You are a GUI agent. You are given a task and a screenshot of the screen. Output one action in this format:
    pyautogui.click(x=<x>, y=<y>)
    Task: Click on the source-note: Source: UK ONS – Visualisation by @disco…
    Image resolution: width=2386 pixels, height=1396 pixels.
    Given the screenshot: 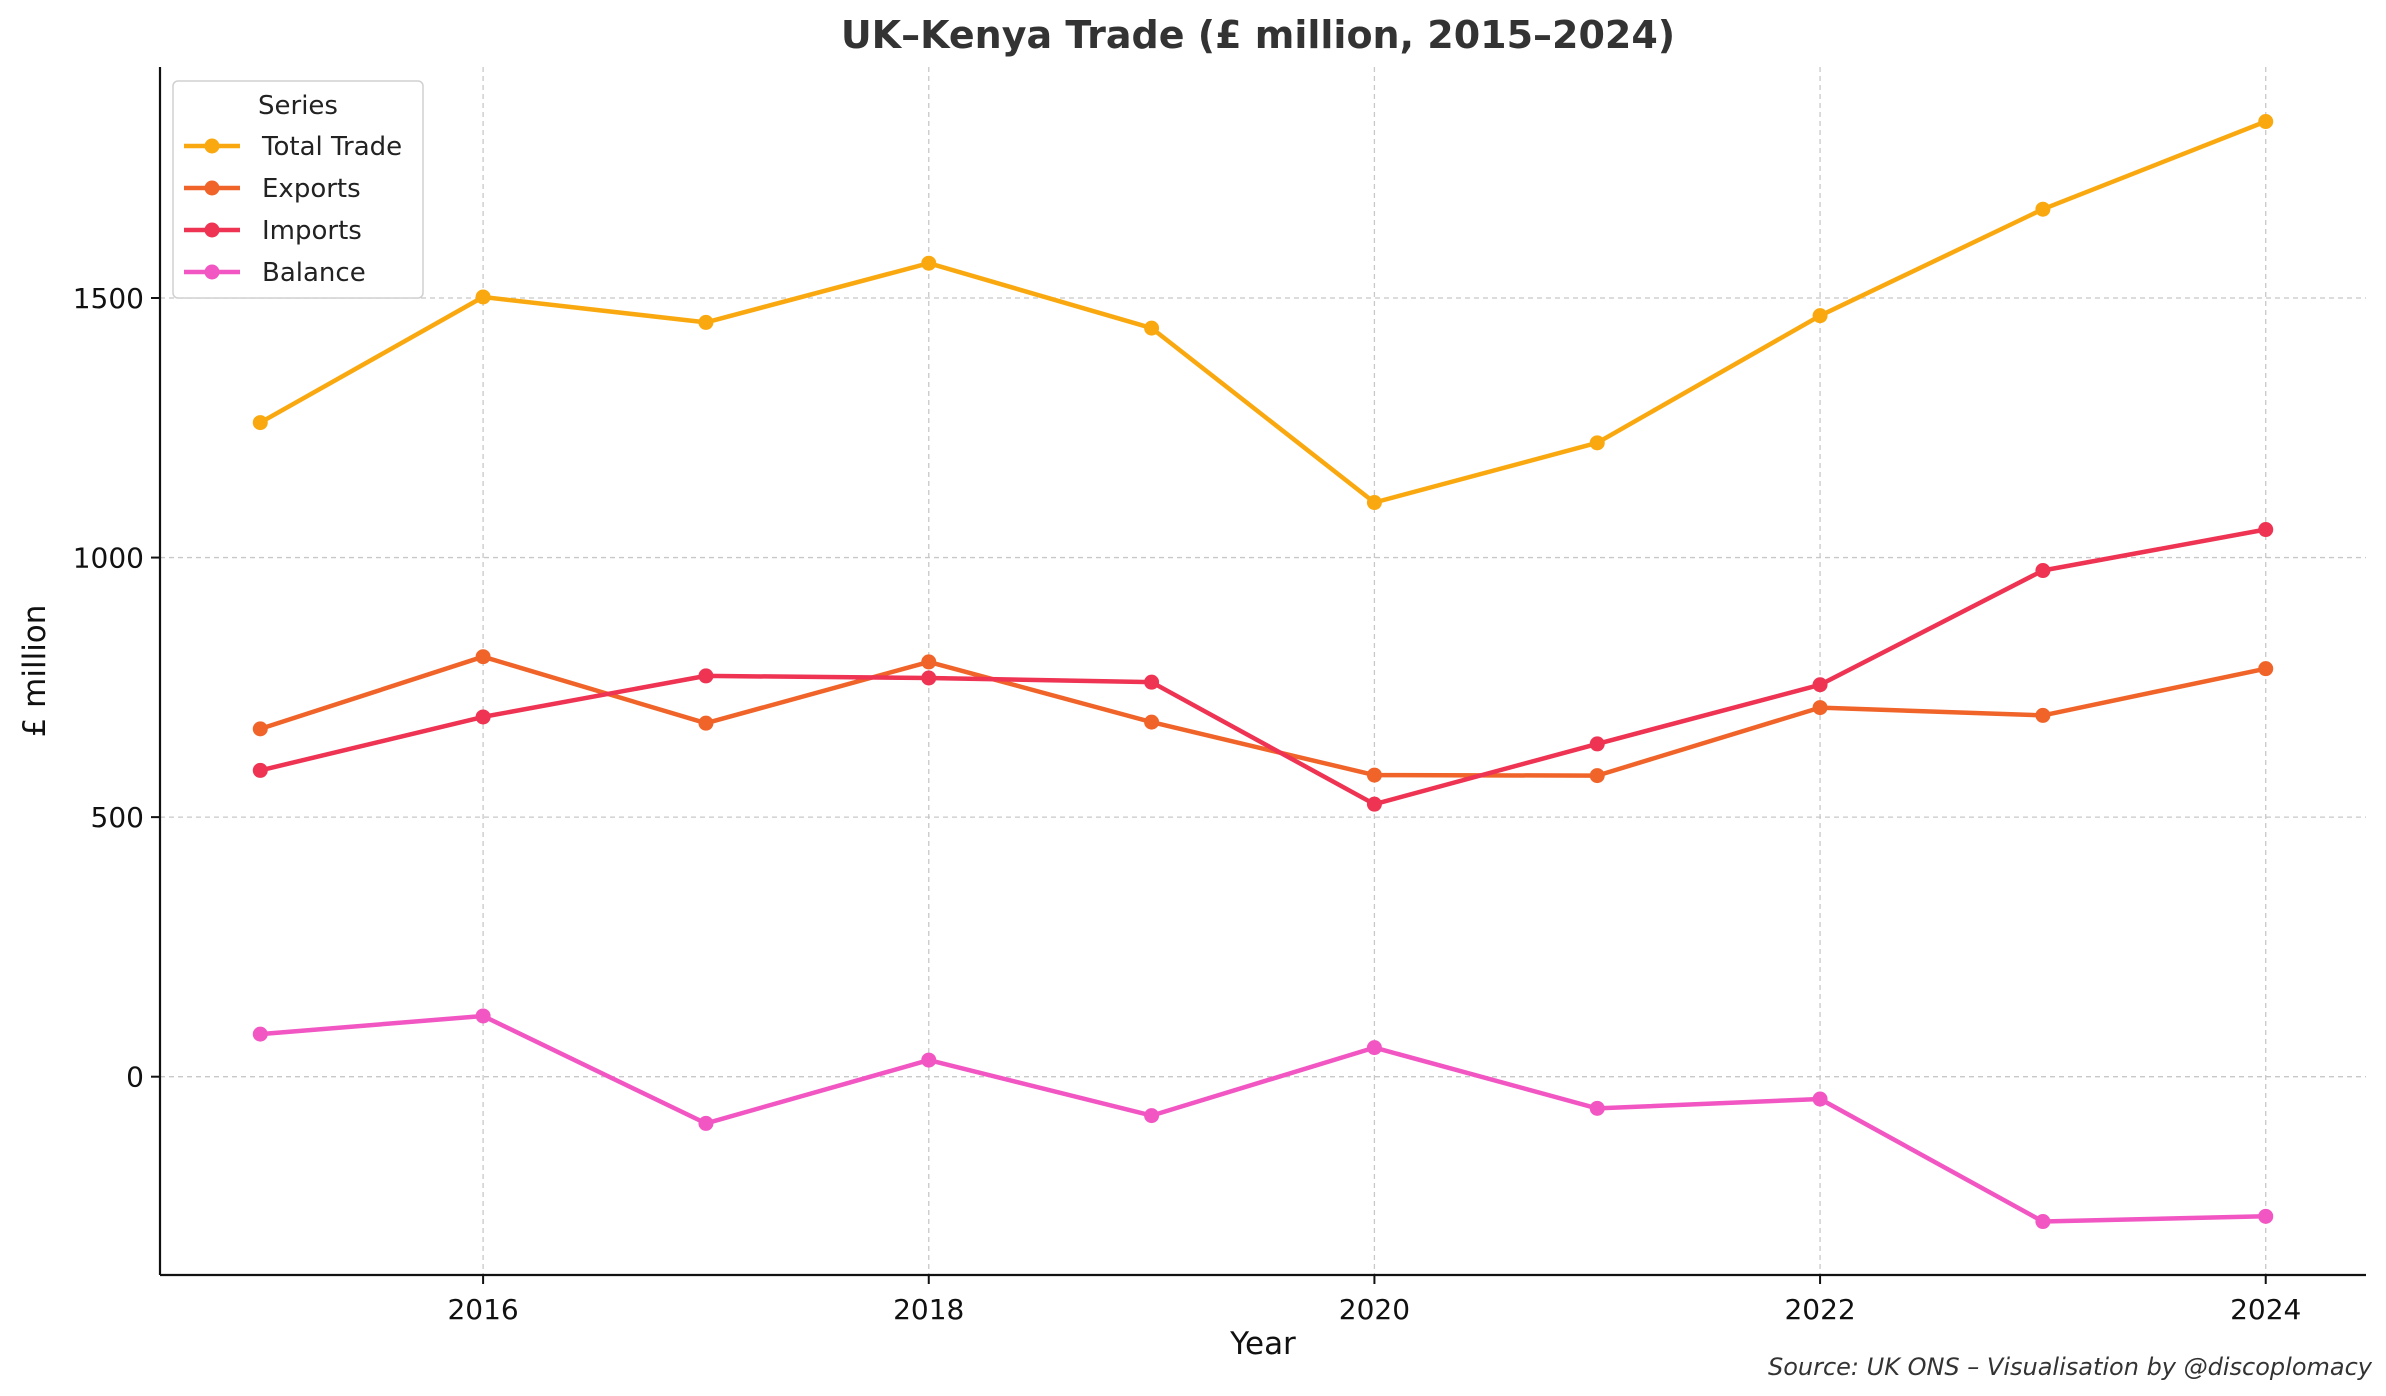 What is the action you would take?
    pyautogui.click(x=2070, y=1367)
    